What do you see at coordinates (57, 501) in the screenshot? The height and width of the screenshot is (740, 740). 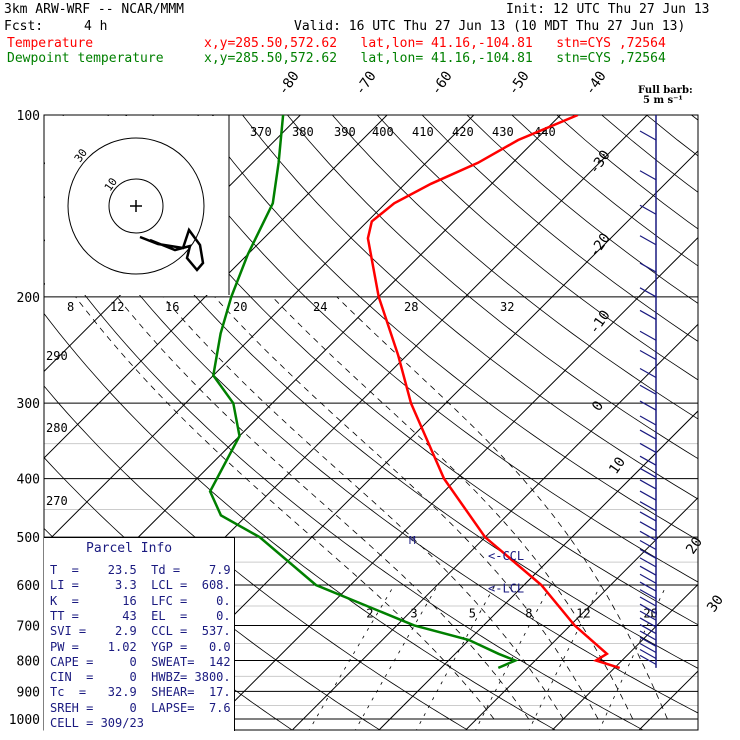 I see `theta-label: 270` at bounding box center [57, 501].